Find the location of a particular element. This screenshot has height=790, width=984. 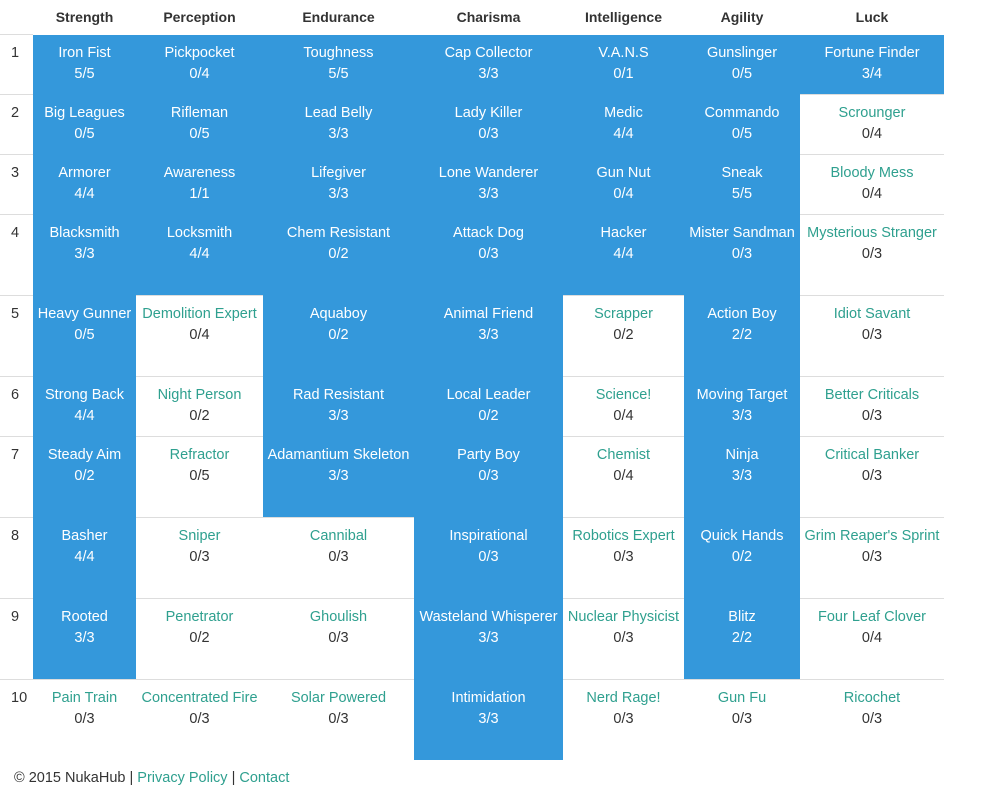

perk-name: Rooted is located at coordinates (84, 617).